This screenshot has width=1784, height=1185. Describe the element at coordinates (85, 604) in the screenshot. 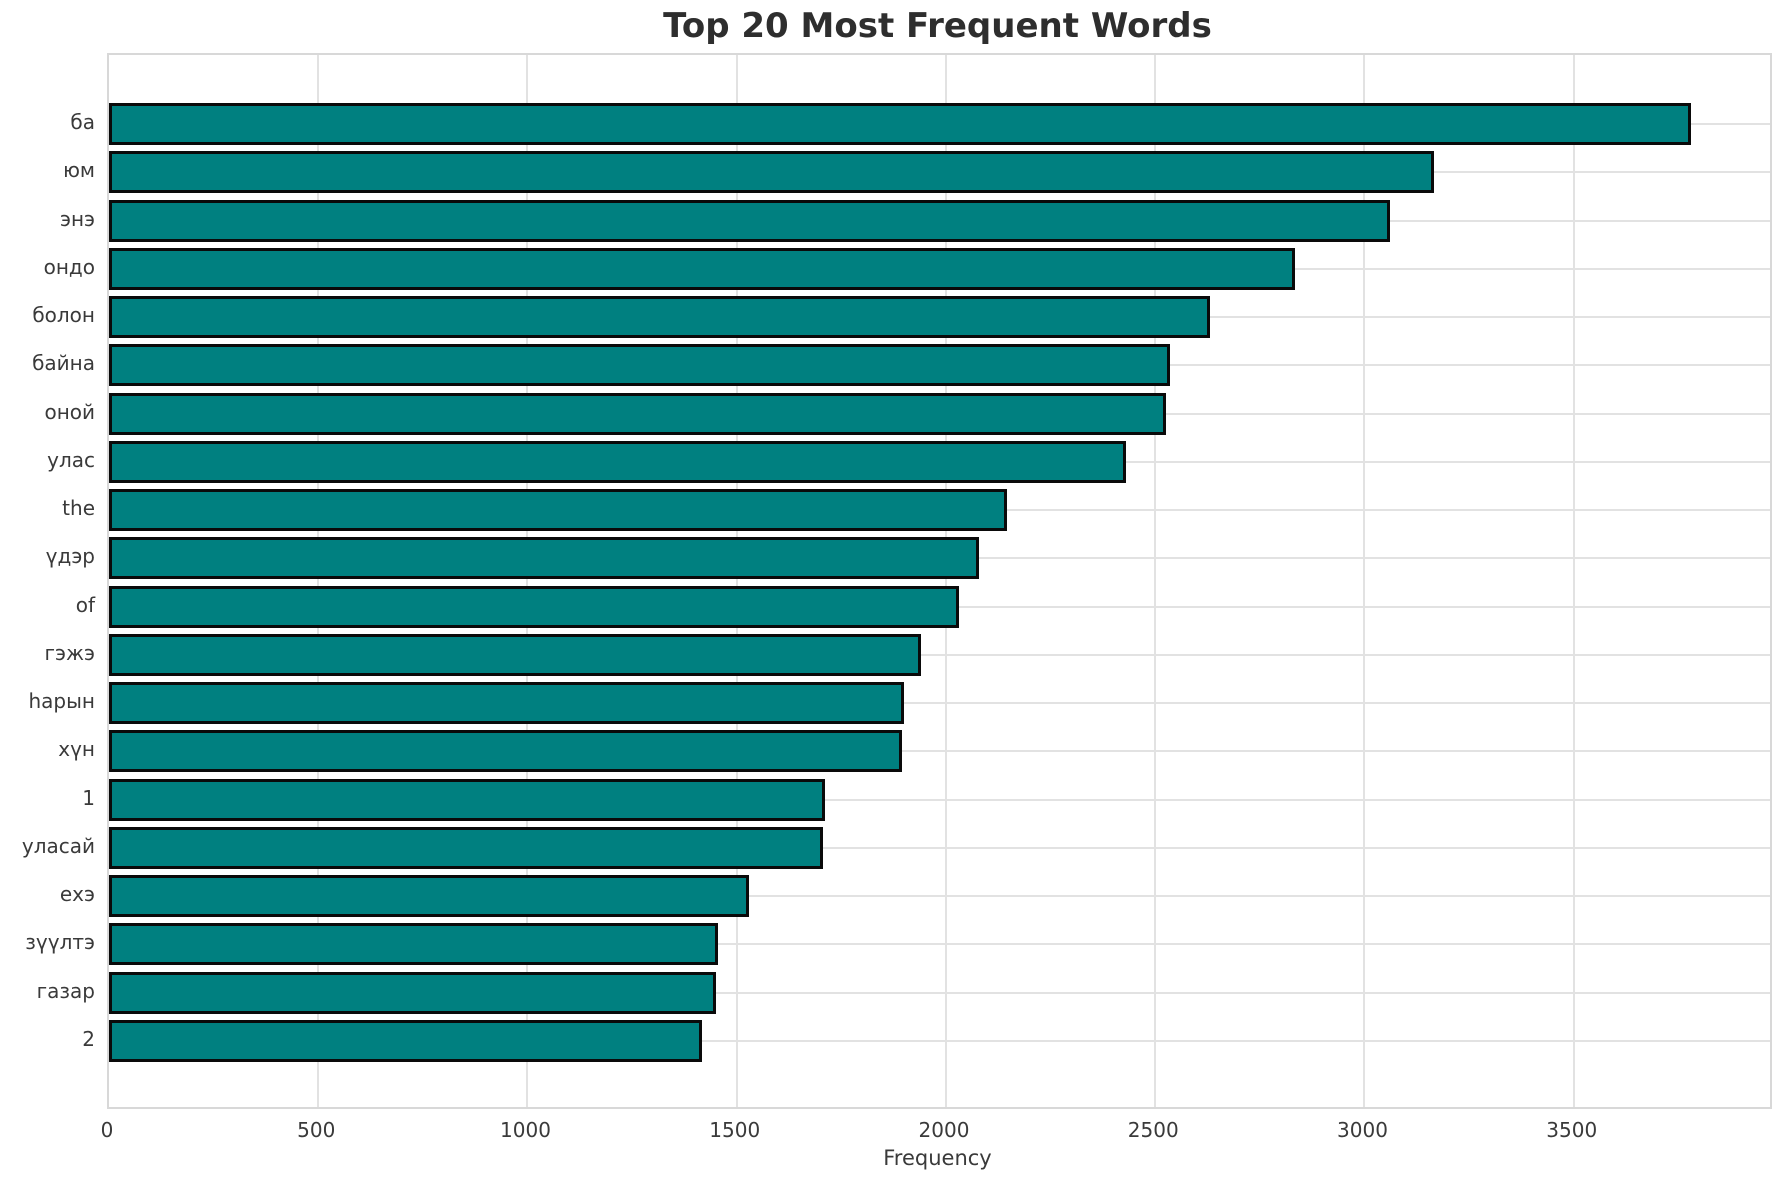

I see `y-tick-label: of` at that location.